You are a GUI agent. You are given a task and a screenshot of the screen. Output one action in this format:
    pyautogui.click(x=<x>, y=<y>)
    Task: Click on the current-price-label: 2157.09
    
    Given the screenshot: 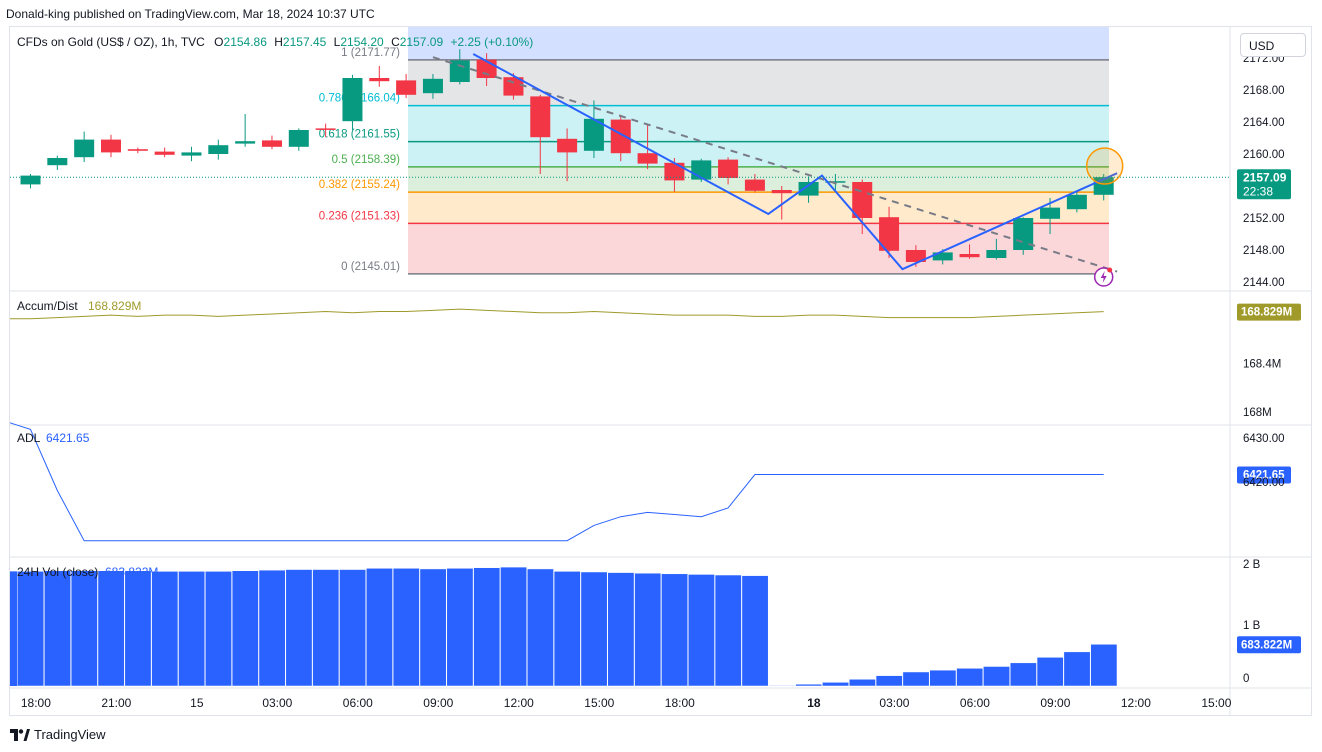 What is the action you would take?
    pyautogui.click(x=1265, y=177)
    